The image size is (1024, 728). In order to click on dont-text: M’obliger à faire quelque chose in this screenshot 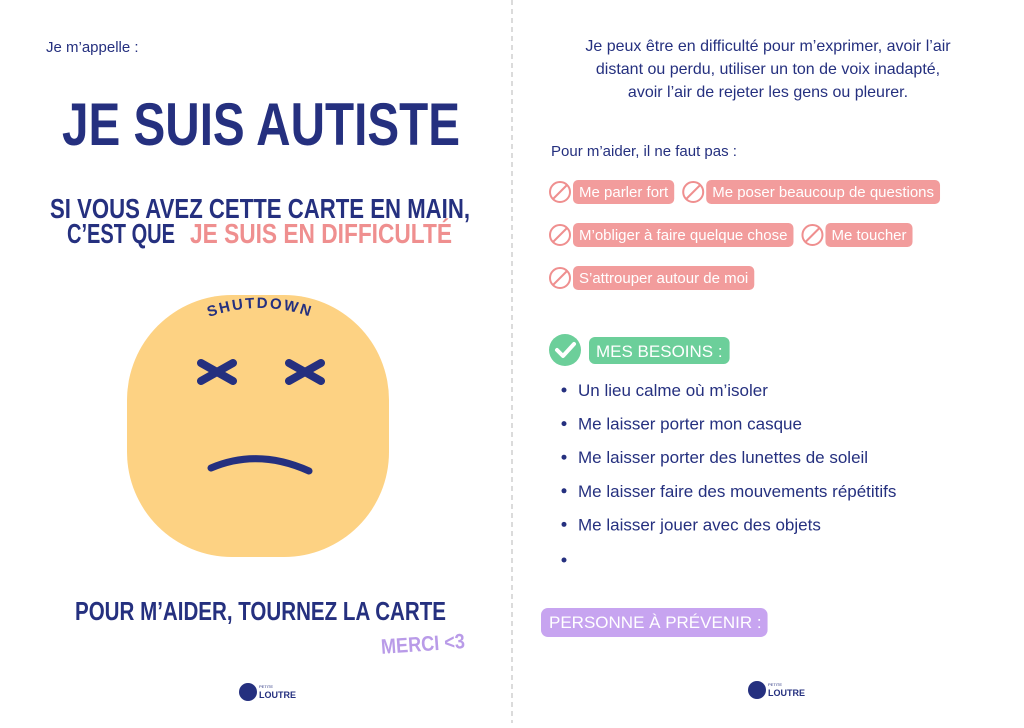, I will do `click(683, 235)`.